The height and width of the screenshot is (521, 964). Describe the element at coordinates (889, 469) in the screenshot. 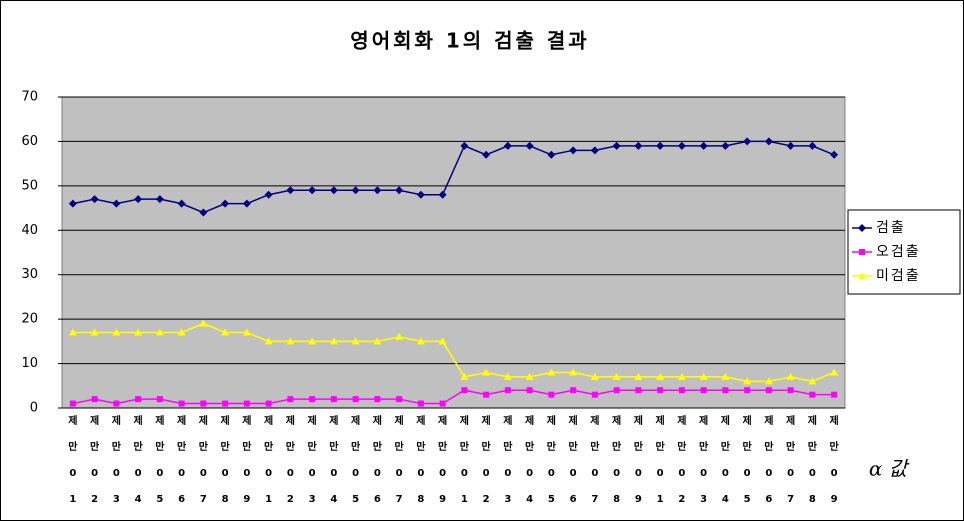

I see `x-axis-label: α 값` at that location.